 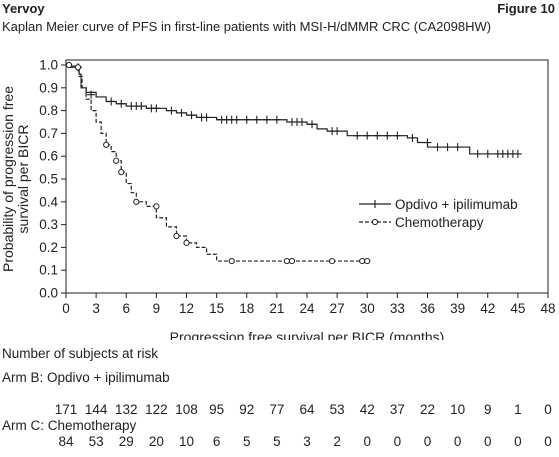 I want to click on y-tick-label: 0.4, so click(x=48, y=201).